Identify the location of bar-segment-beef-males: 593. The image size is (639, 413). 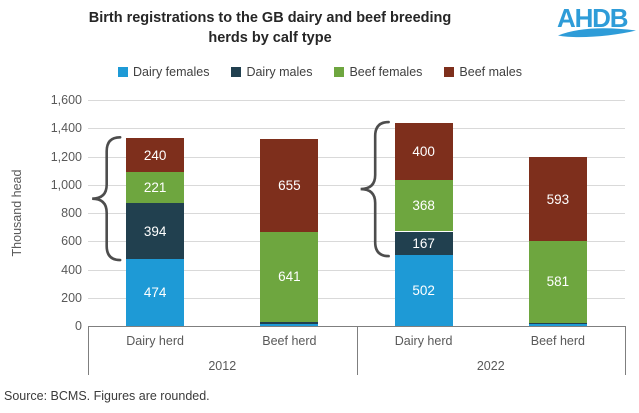
(557, 199).